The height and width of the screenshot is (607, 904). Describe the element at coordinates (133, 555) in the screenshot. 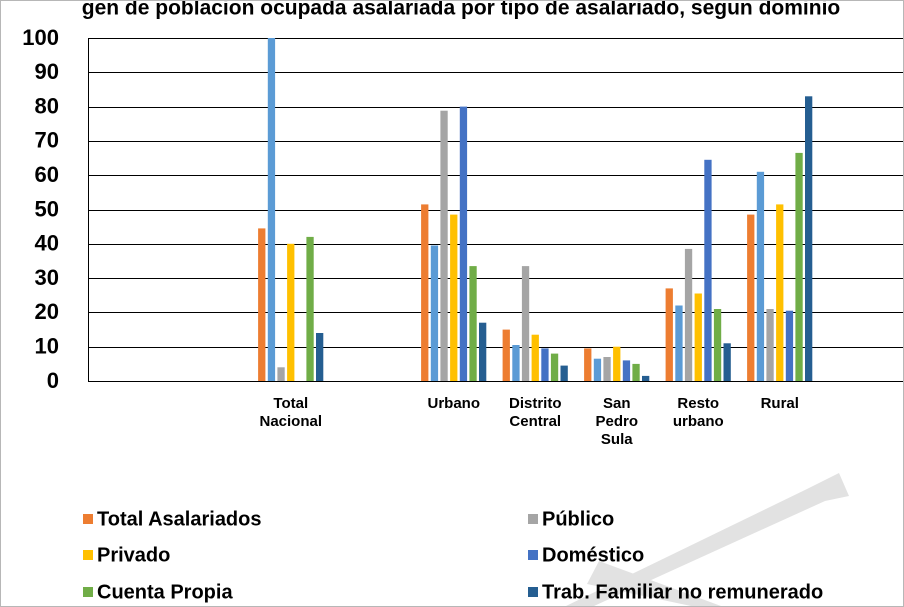

I see `legend-label: Privado` at that location.